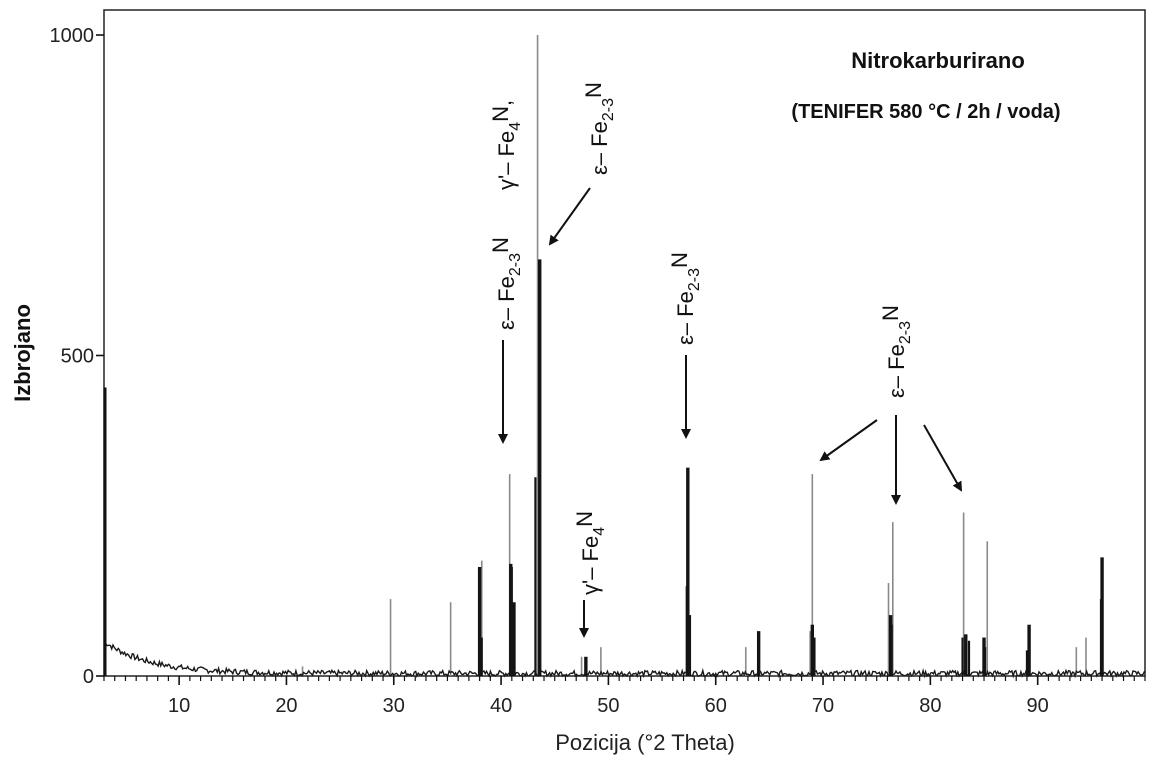  Describe the element at coordinates (930, 706) in the screenshot. I see `x-tick-label: 80` at that location.